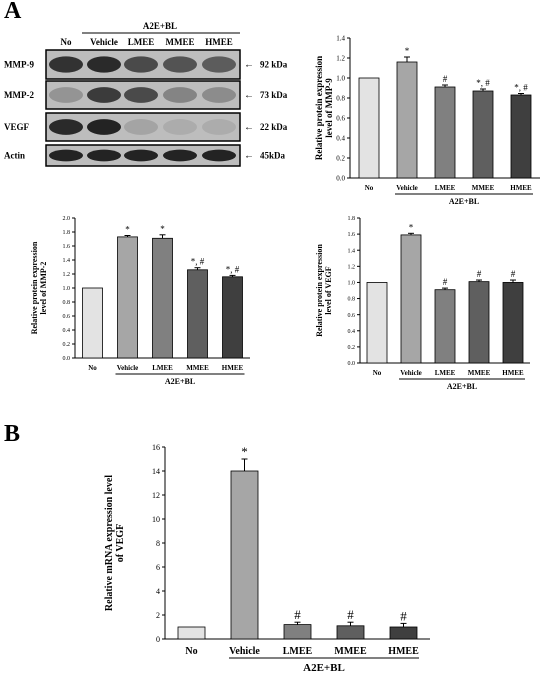  I want to click on panel-label-b: B, so click(12, 434).